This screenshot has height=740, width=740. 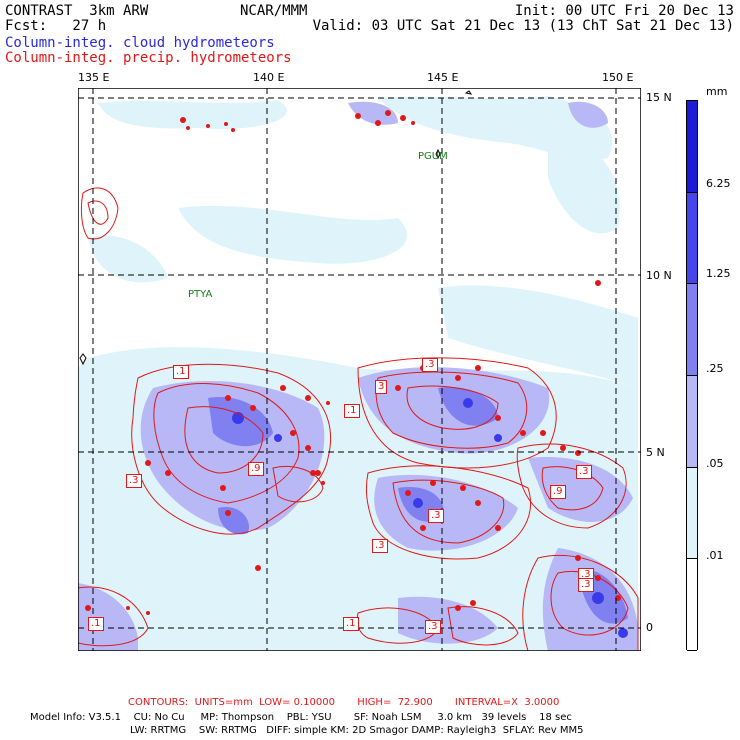 What do you see at coordinates (269, 77) in the screenshot?
I see `lon-label-140: 140 E` at bounding box center [269, 77].